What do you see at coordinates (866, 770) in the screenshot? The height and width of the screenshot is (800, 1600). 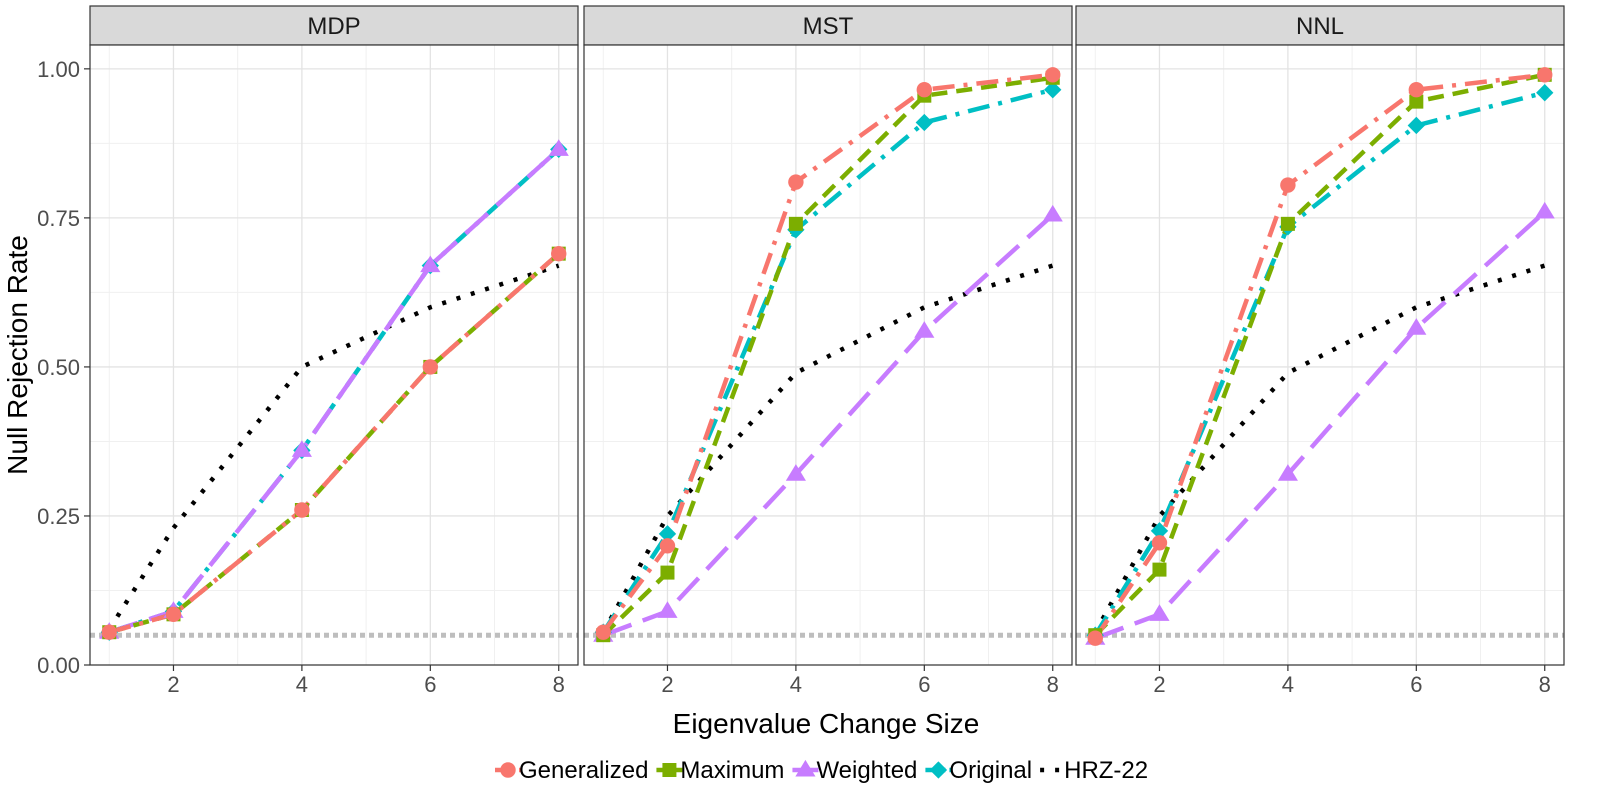 I see `legend-label: Weighted` at bounding box center [866, 770].